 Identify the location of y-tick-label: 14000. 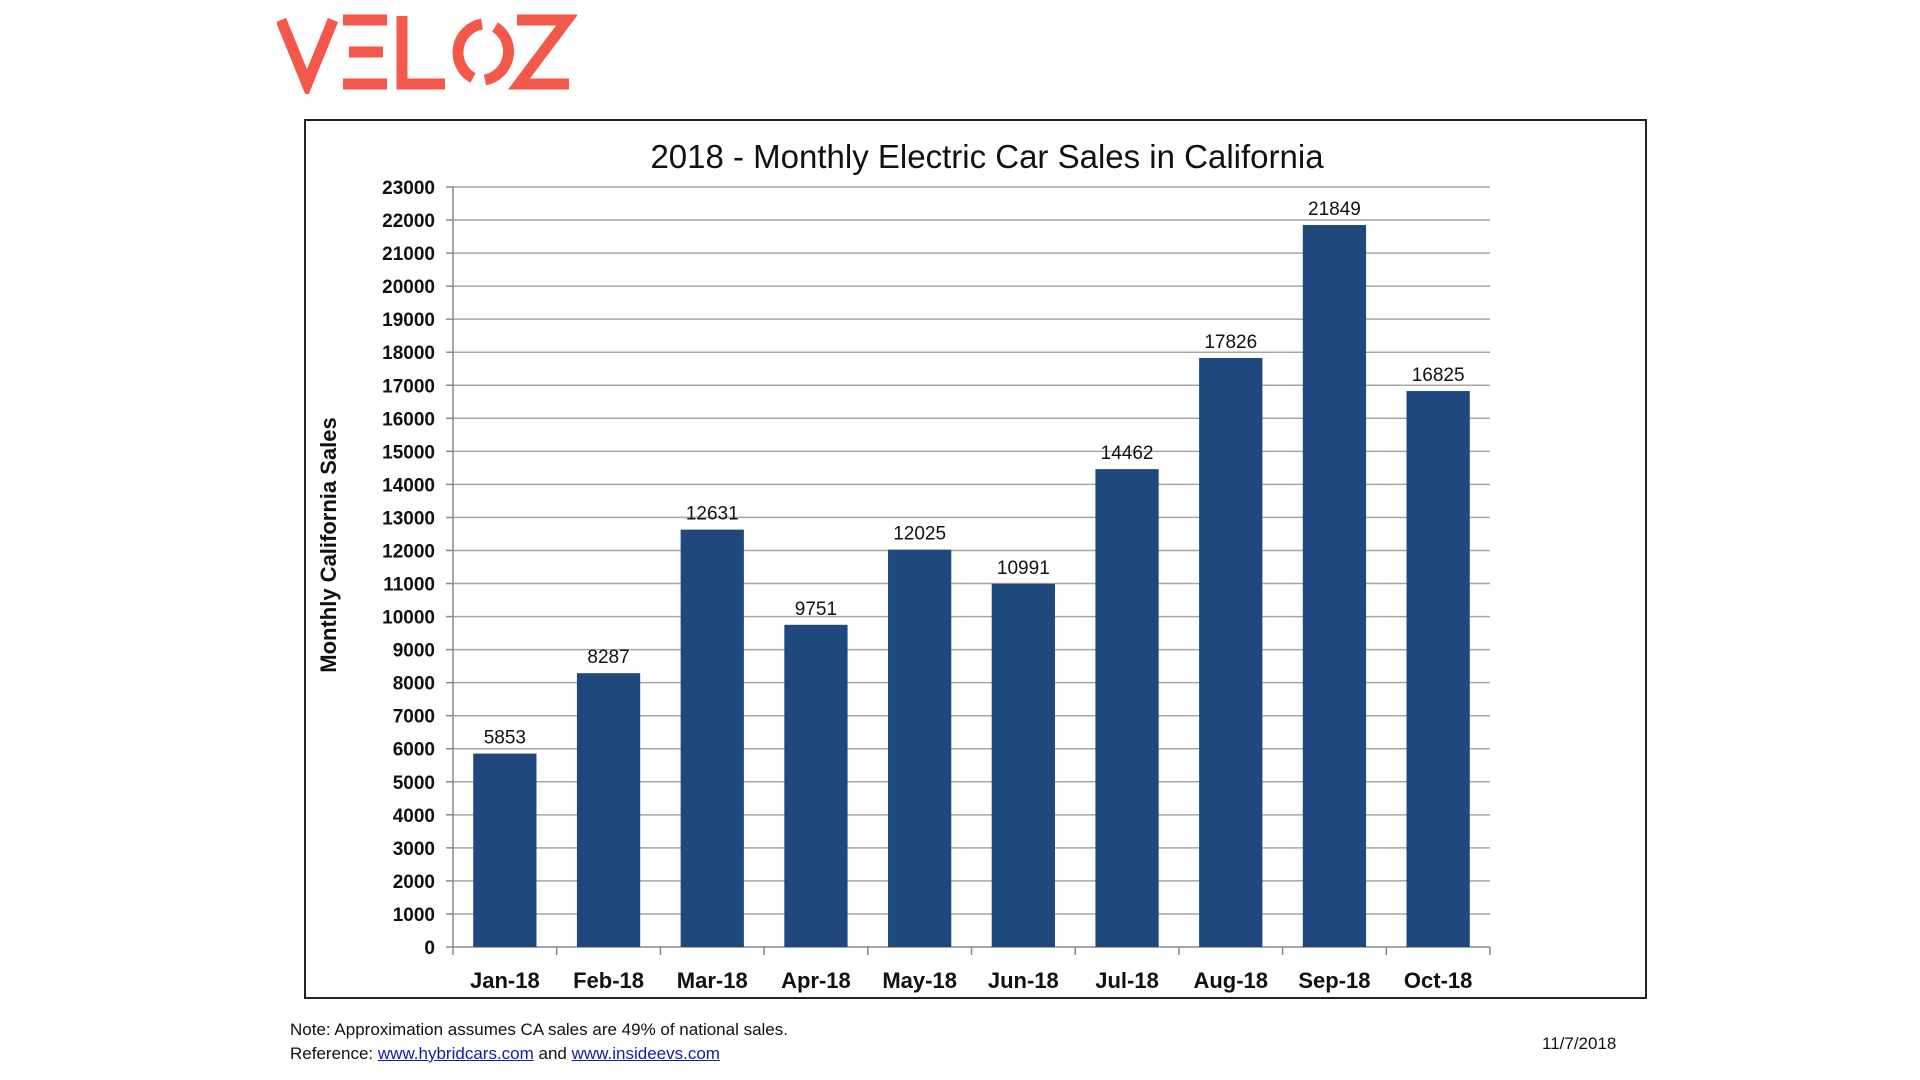
(408, 485).